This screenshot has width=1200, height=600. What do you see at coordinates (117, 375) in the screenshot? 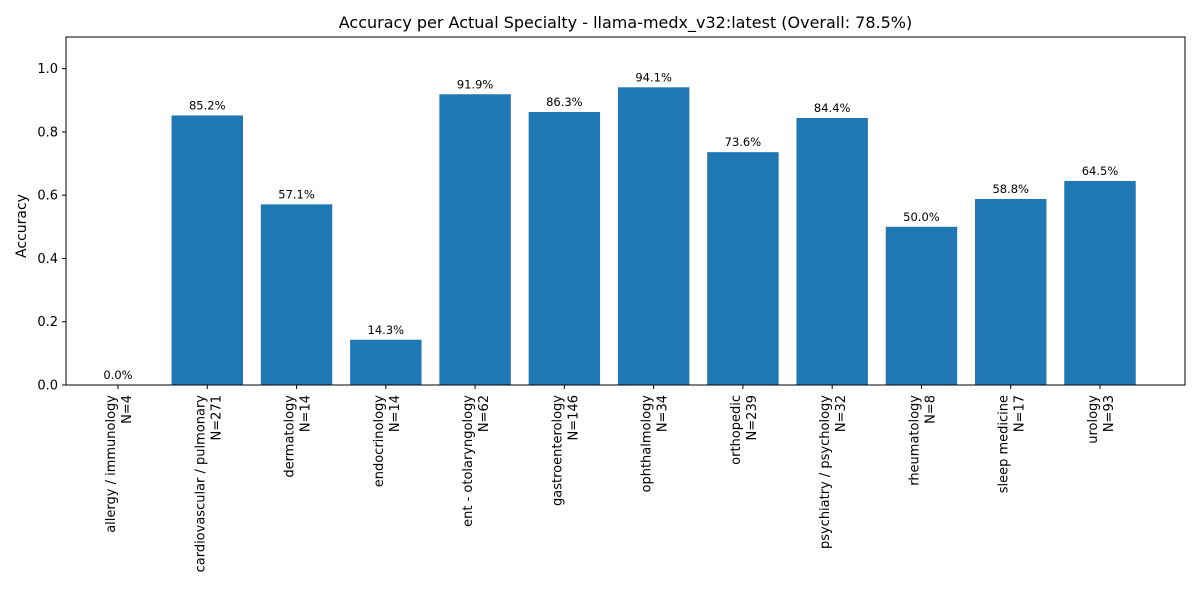
I see `data-label: 0.0%` at bounding box center [117, 375].